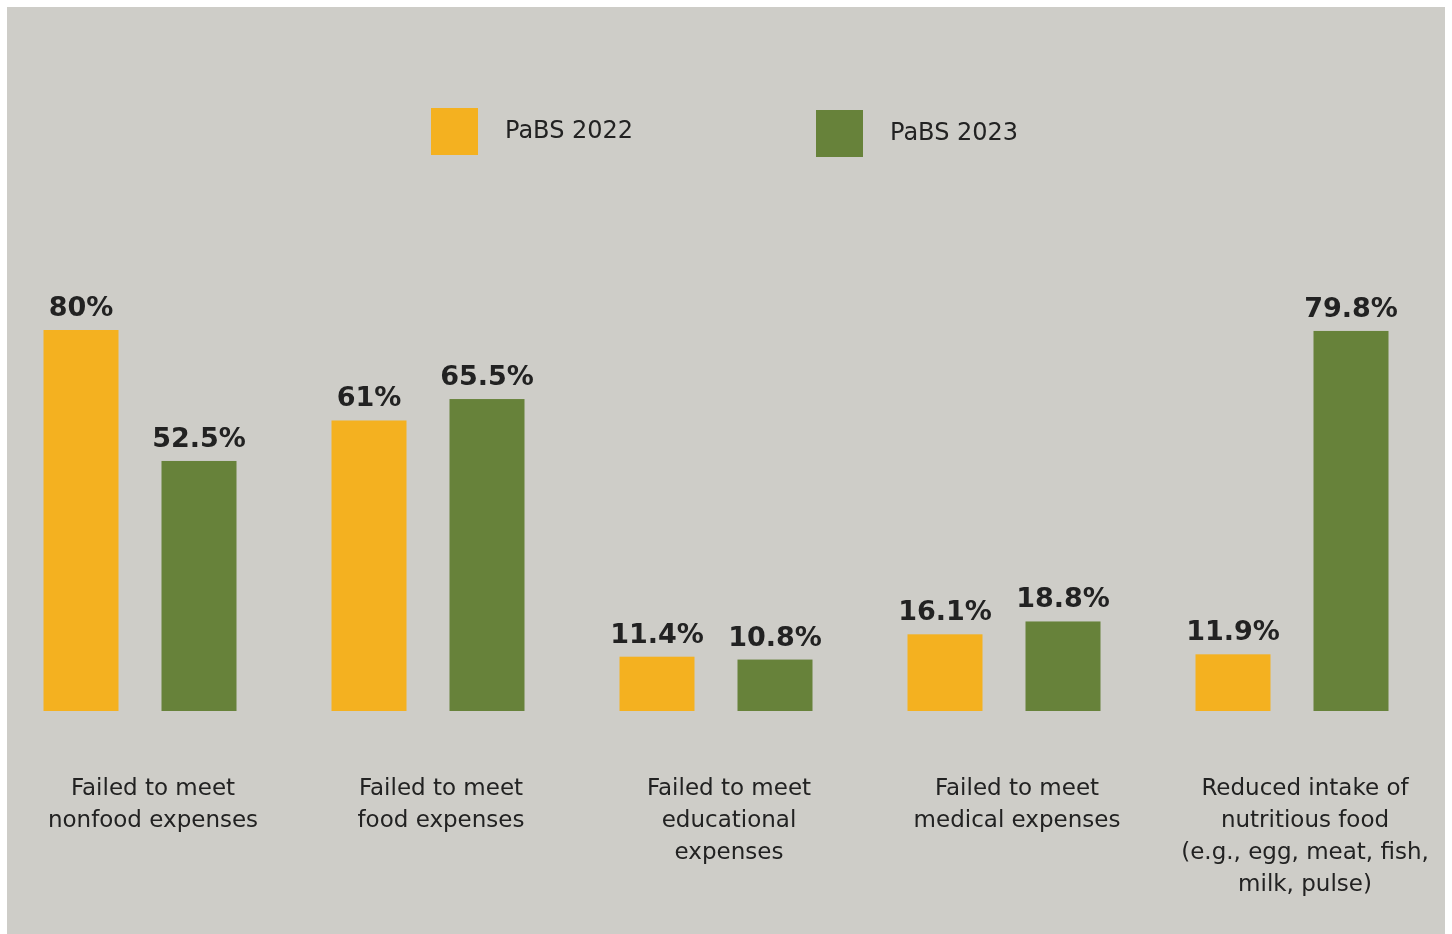 This screenshot has width=1452, height=934. What do you see at coordinates (81, 306) in the screenshot?
I see `data-label: 80%` at bounding box center [81, 306].